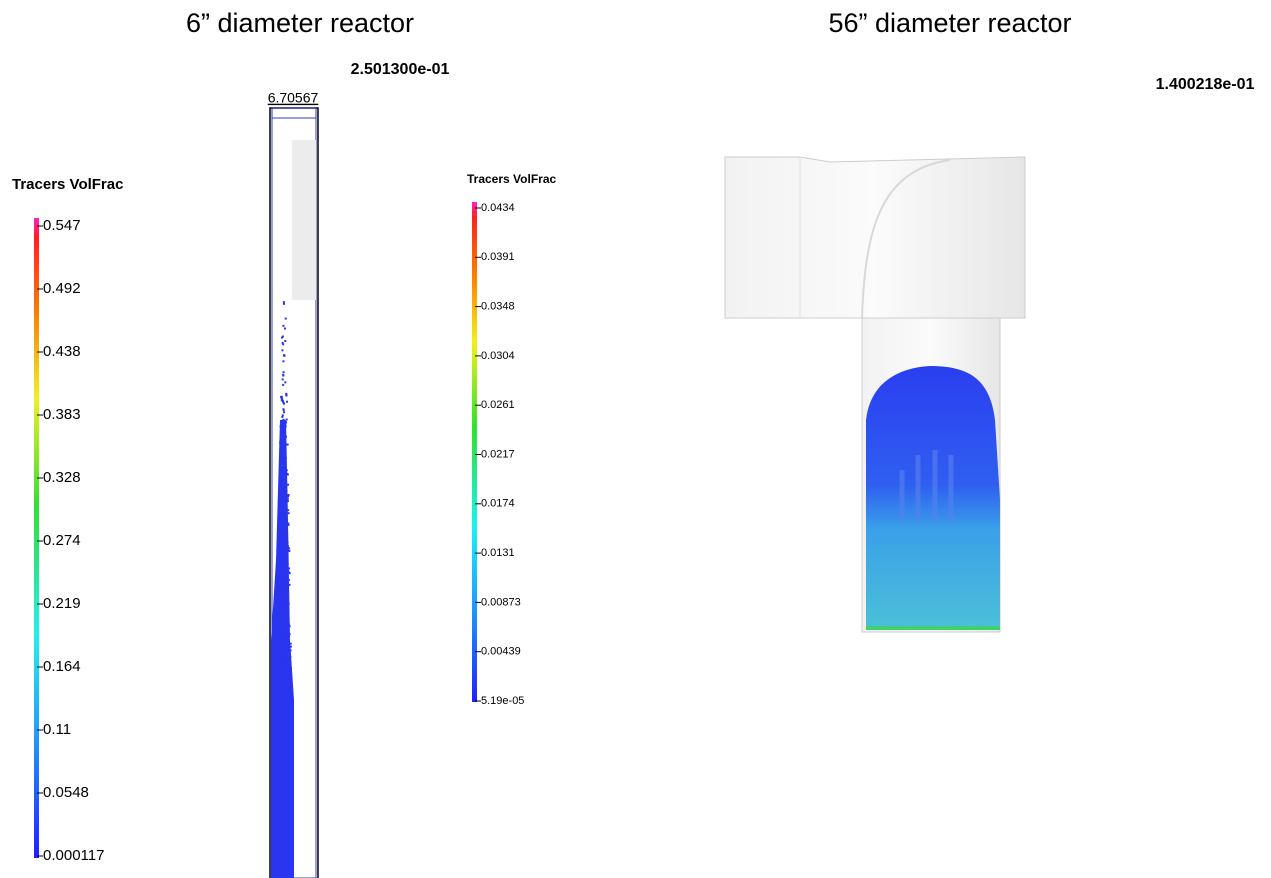 This screenshot has width=1271, height=878. Describe the element at coordinates (498, 208) in the screenshot. I see `colorbar-label: 0.0434` at that location.